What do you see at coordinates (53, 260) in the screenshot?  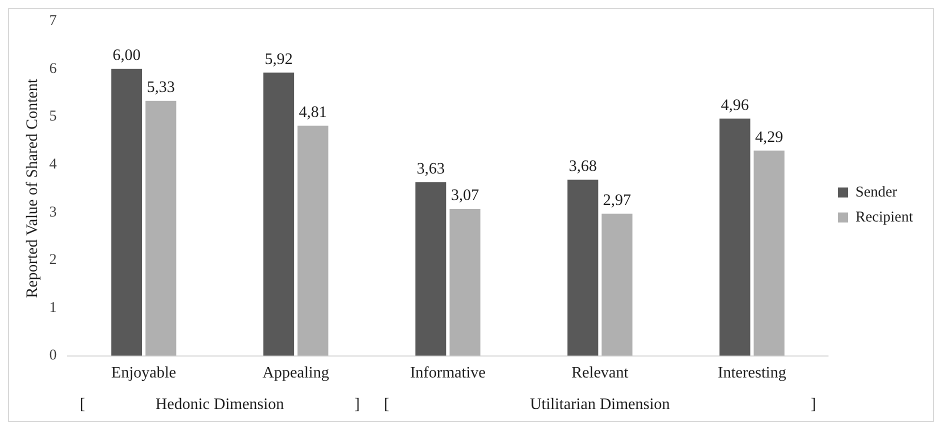 I see `y-tick-label: 2` at bounding box center [53, 260].